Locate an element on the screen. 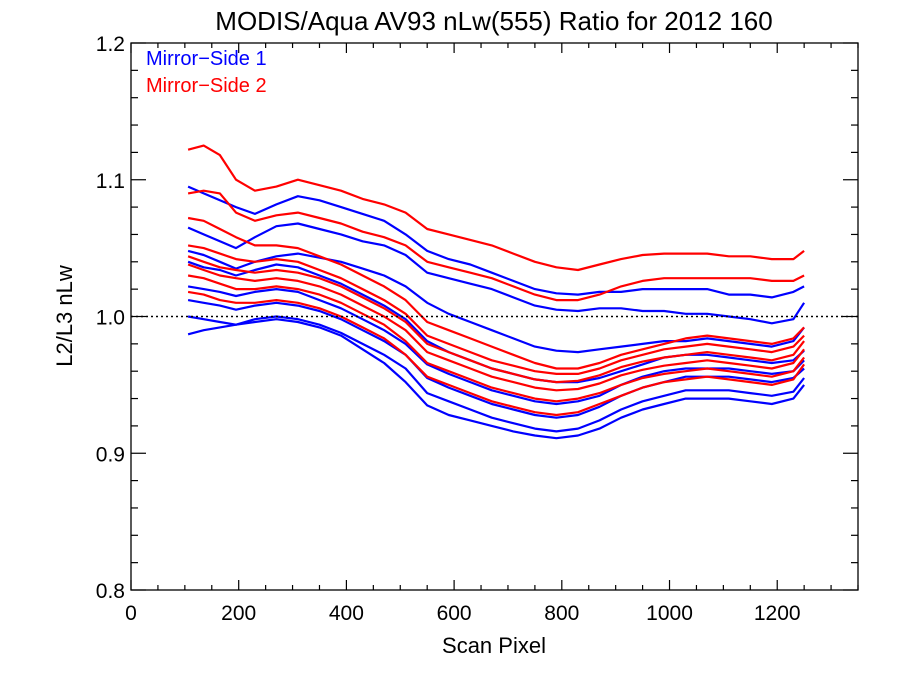 The image size is (900, 675). x-tick-label: 0 is located at coordinates (131, 613).